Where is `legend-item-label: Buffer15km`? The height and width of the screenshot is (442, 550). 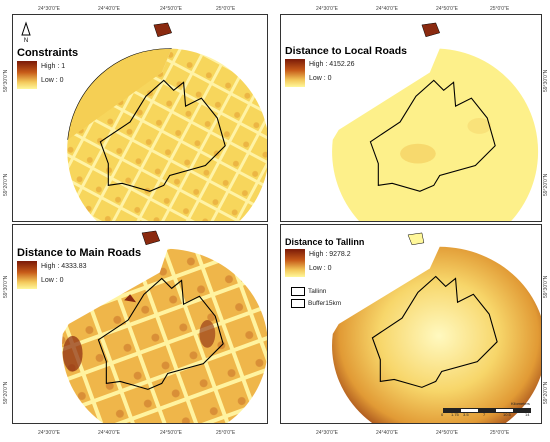
legend-item-label: Buffer15km is located at coordinates (325, 303).